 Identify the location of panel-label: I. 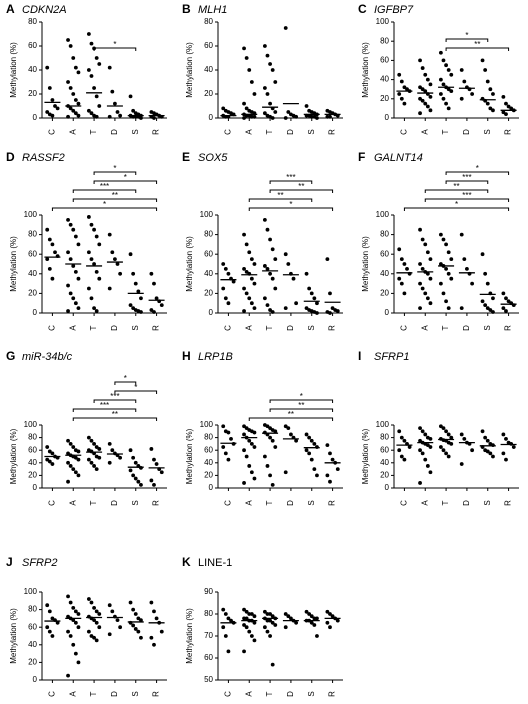
(359, 356).